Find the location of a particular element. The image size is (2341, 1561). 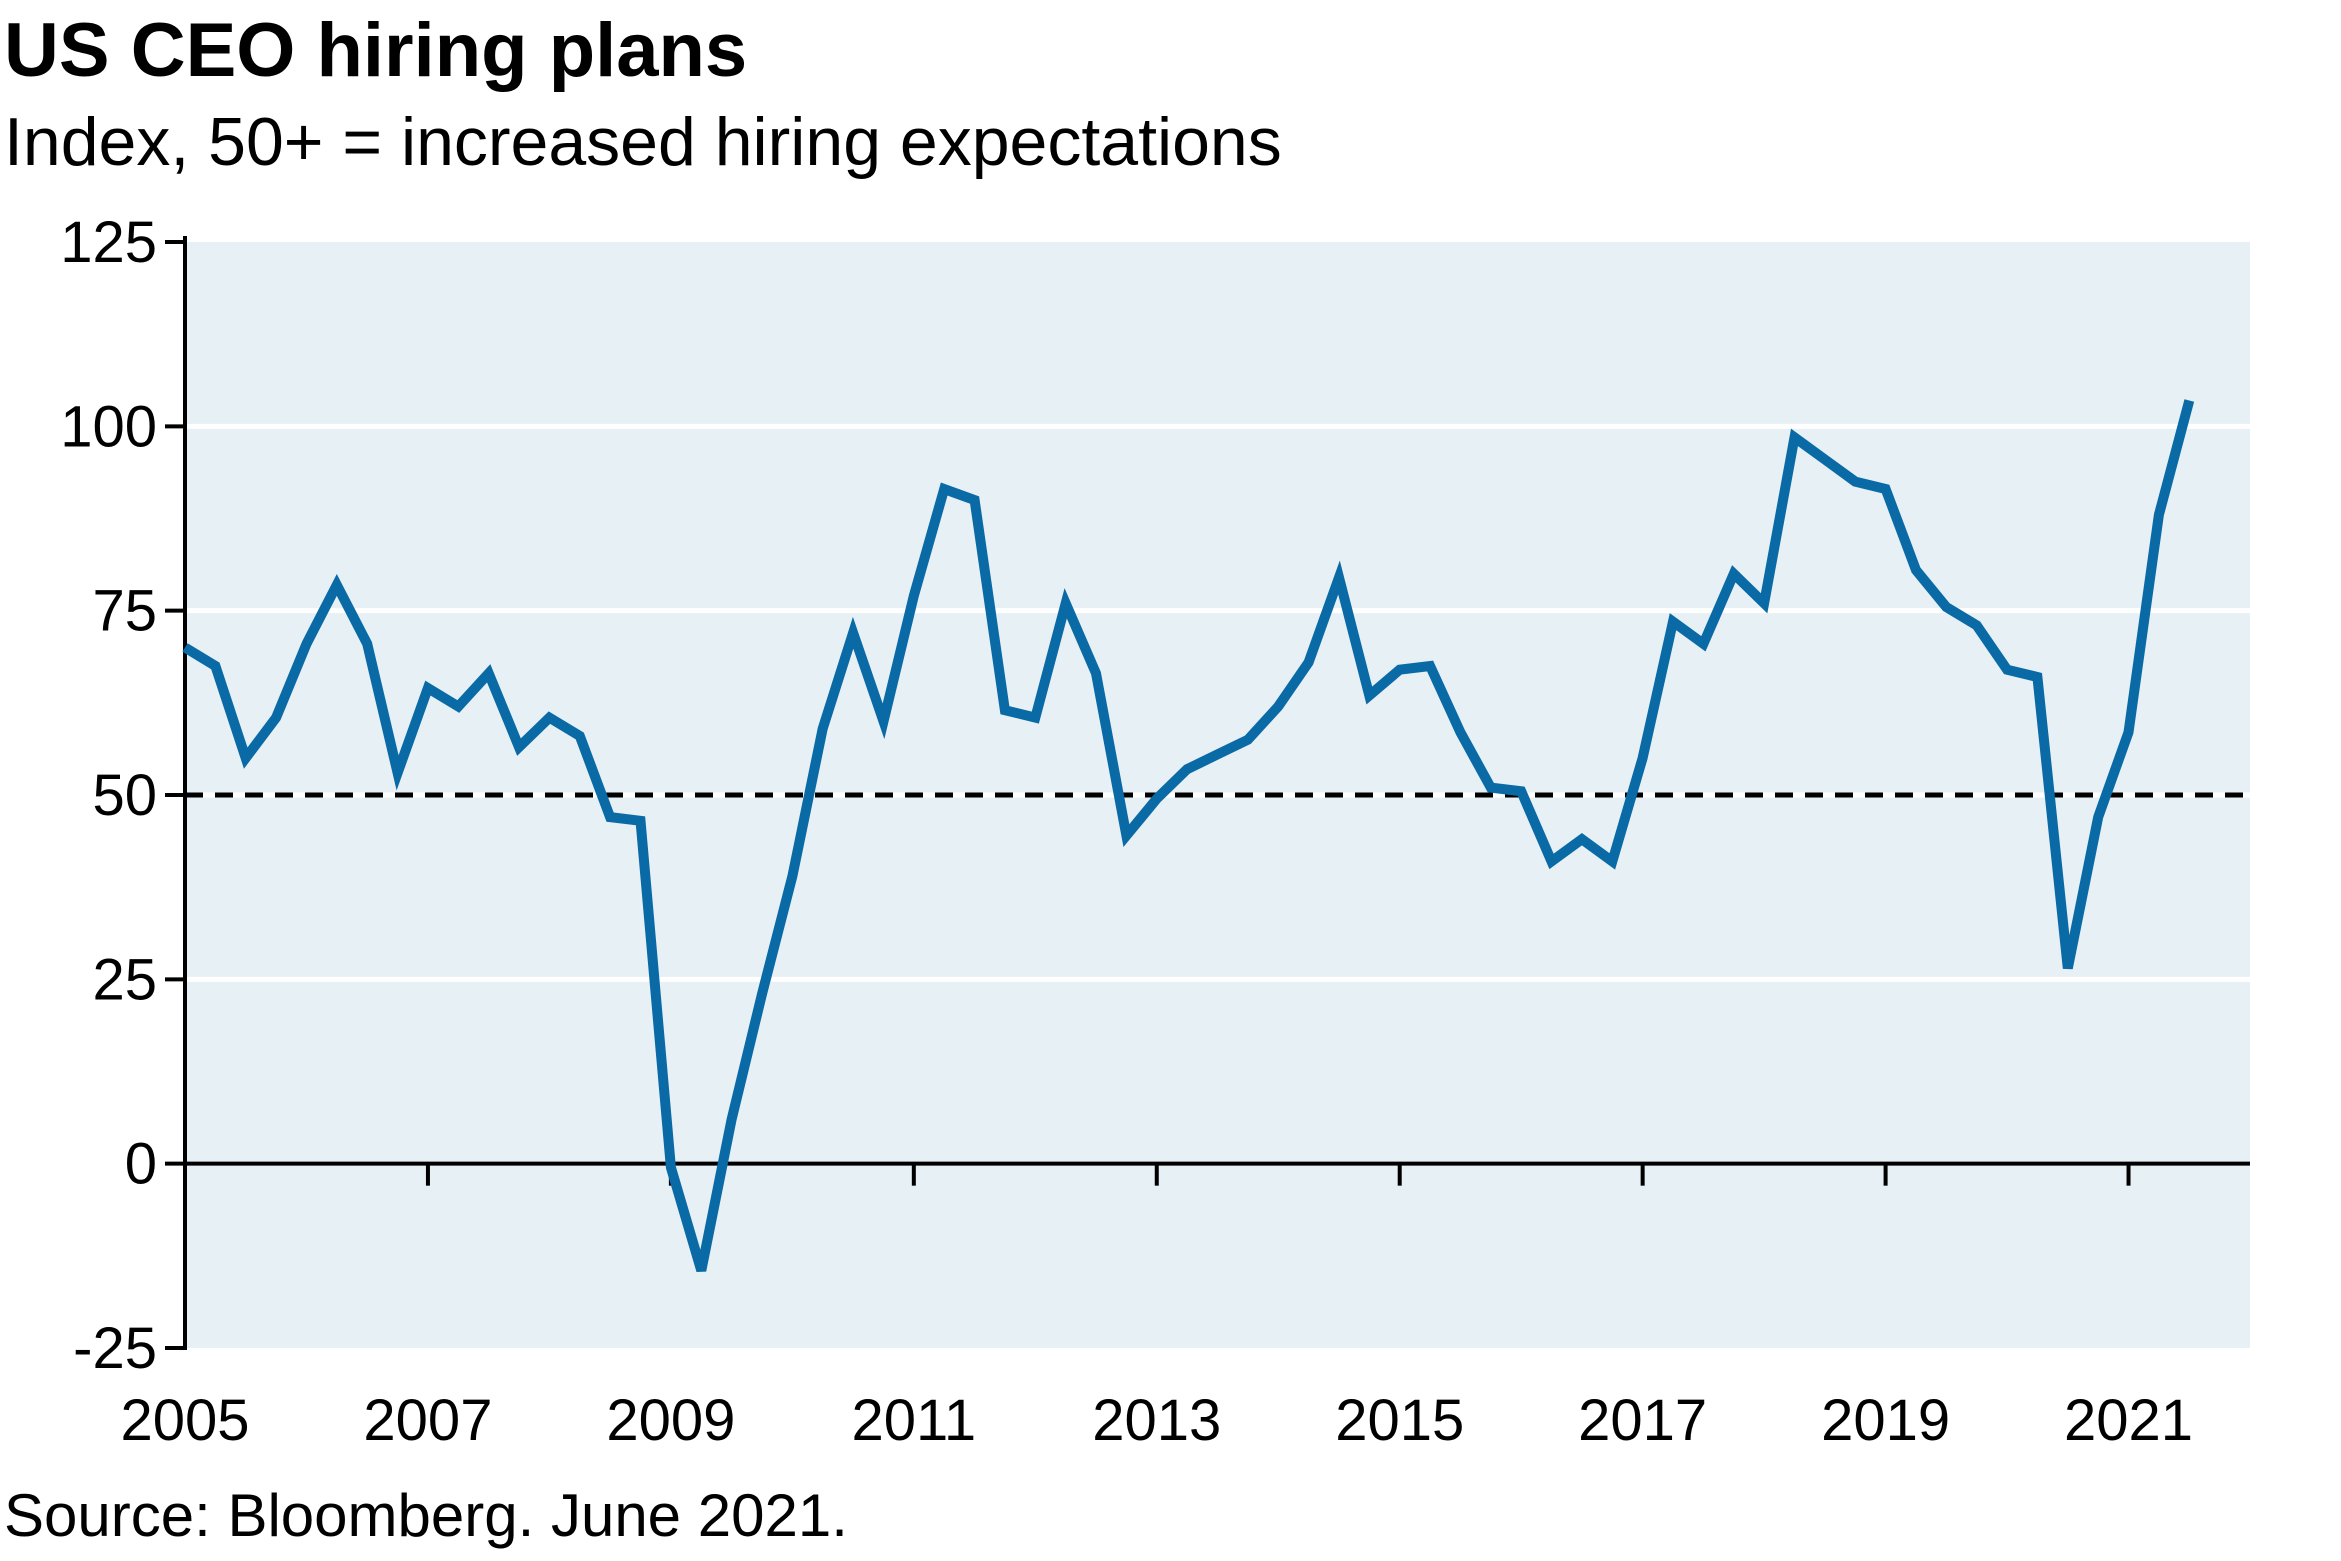

chart-title: US CEO hiring plans is located at coordinates (376, 50).